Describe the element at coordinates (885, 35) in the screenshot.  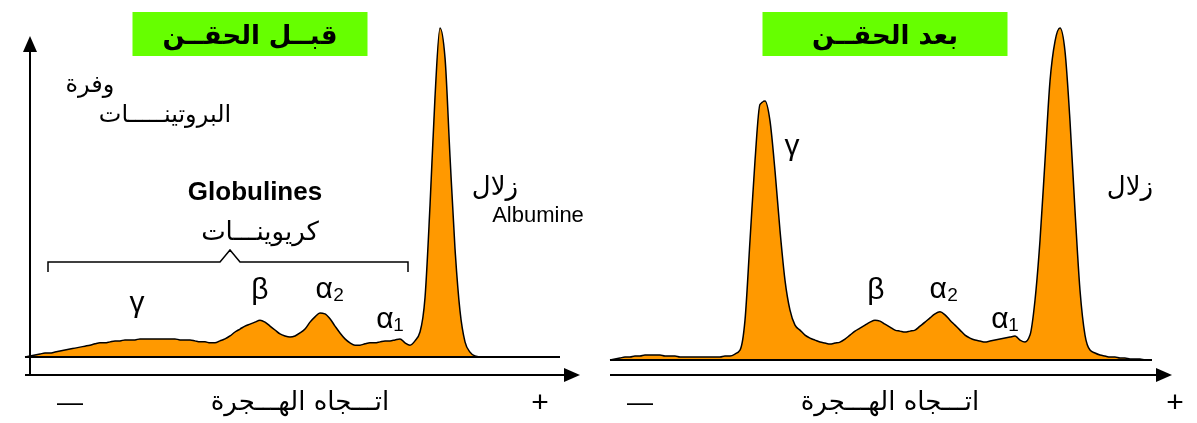
I see `chart-title: بعد الحقــن` at that location.